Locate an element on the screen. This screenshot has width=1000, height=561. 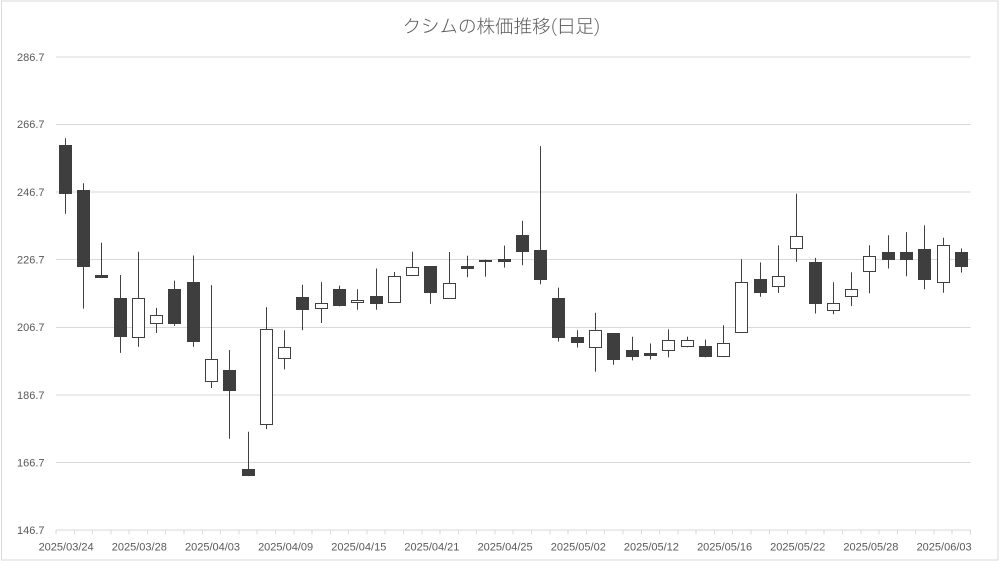
svg-text: 2025/04/15 is located at coordinates (358, 547).